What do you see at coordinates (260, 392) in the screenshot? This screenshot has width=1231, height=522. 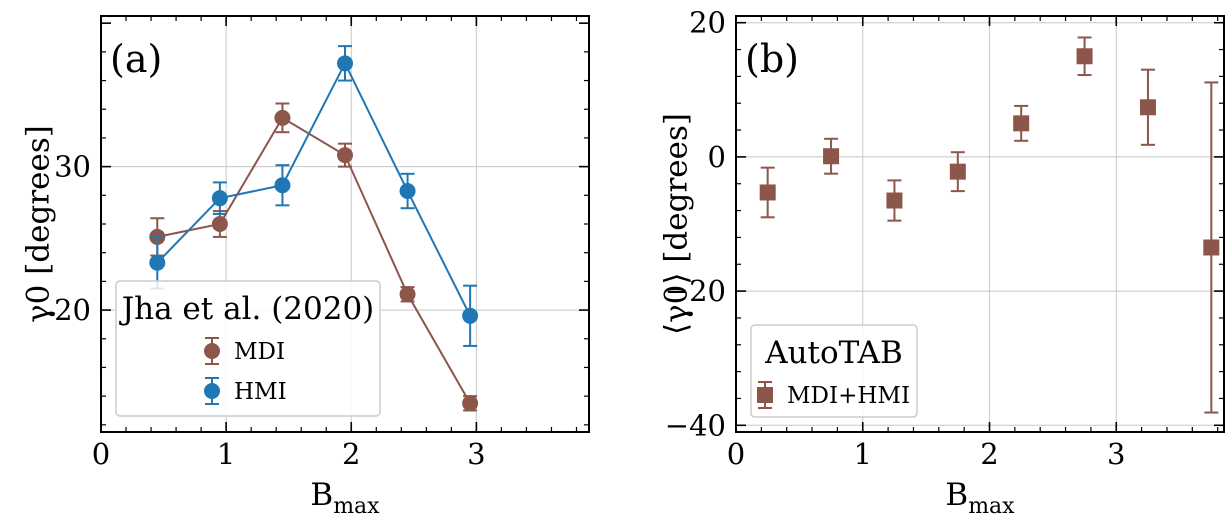 I see `legend-hmi-label: HMI` at bounding box center [260, 392].